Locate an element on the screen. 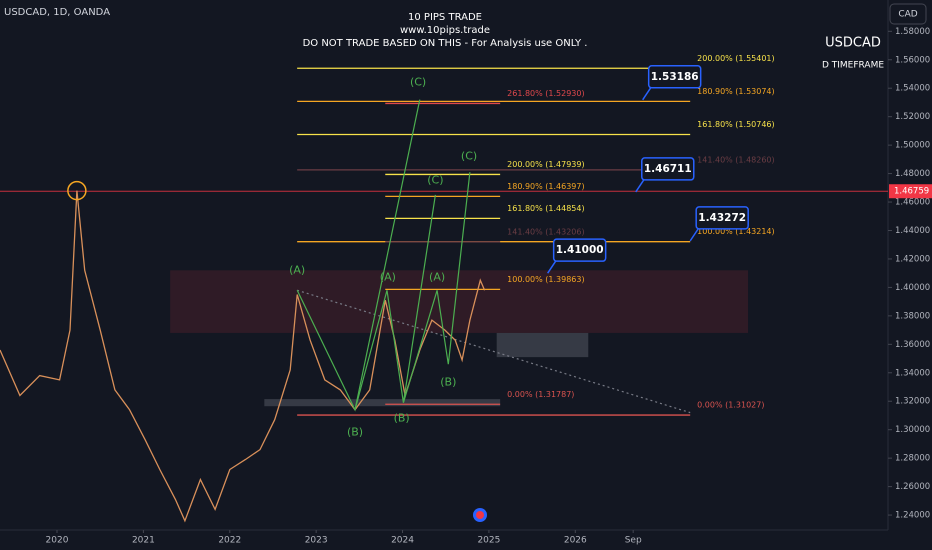  y-tick-label: 1.34000 is located at coordinates (912, 373).